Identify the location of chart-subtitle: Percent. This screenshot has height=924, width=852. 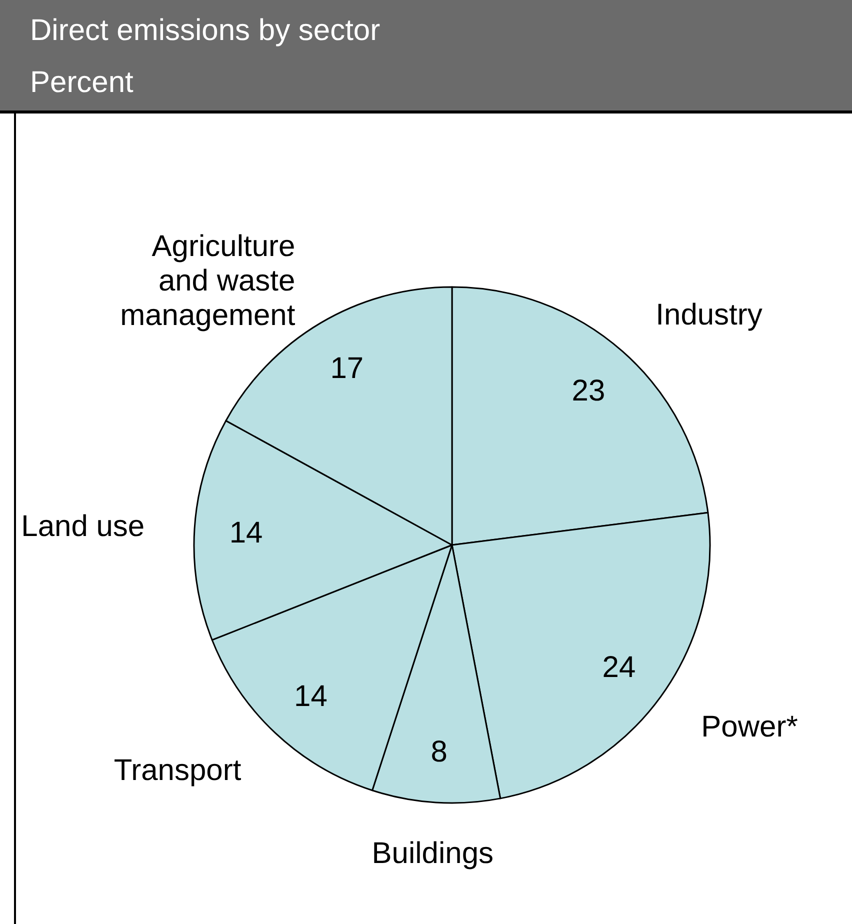
(82, 82).